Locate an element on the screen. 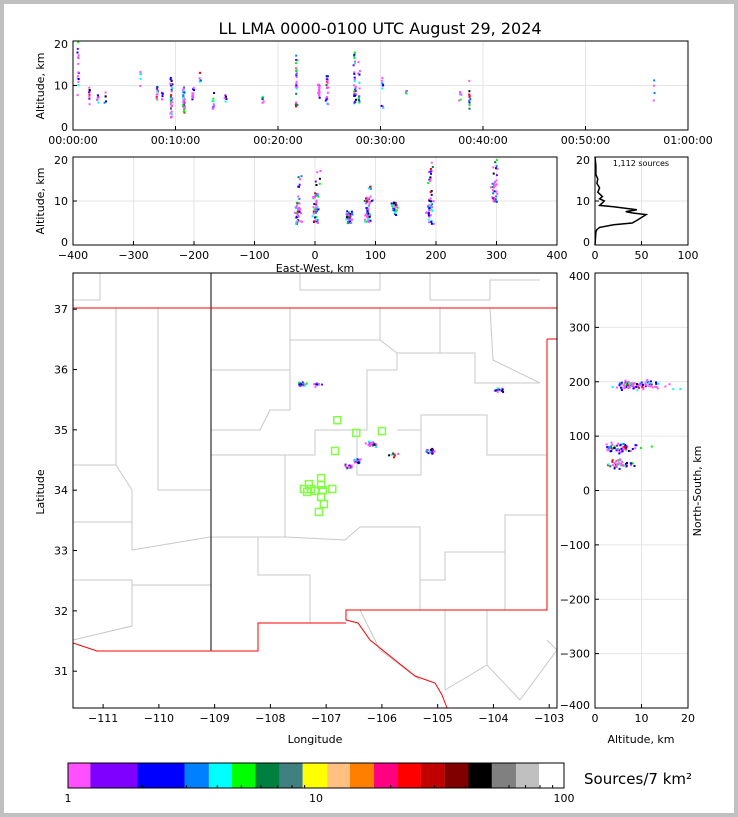  x-tick-label: 00:10:00 is located at coordinates (175, 140).